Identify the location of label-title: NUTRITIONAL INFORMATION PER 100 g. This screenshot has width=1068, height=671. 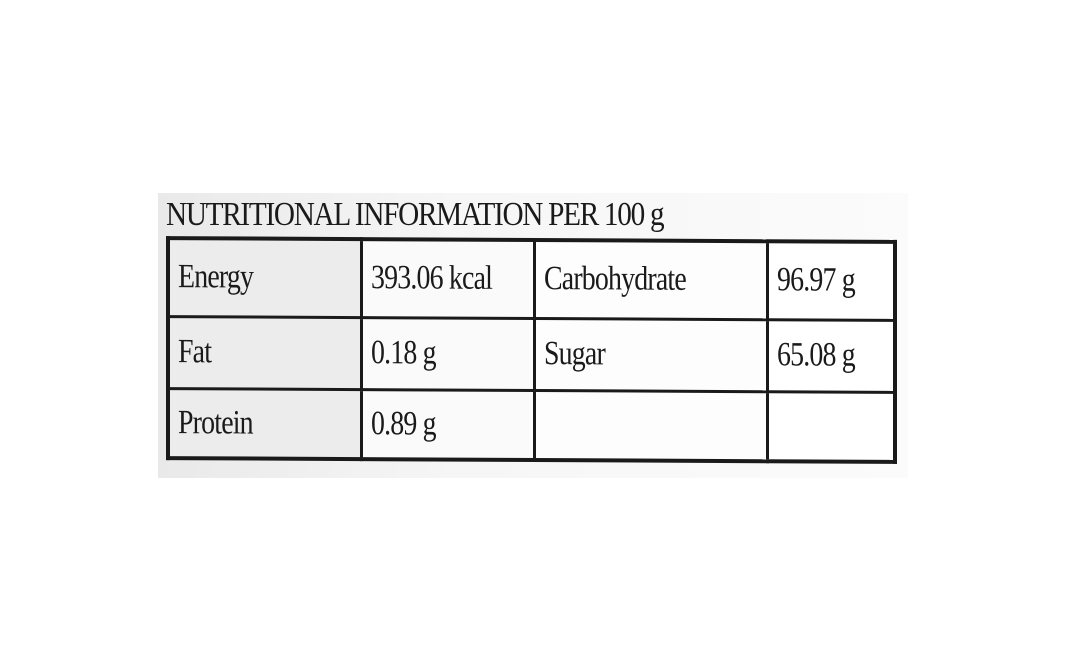
(415, 214).